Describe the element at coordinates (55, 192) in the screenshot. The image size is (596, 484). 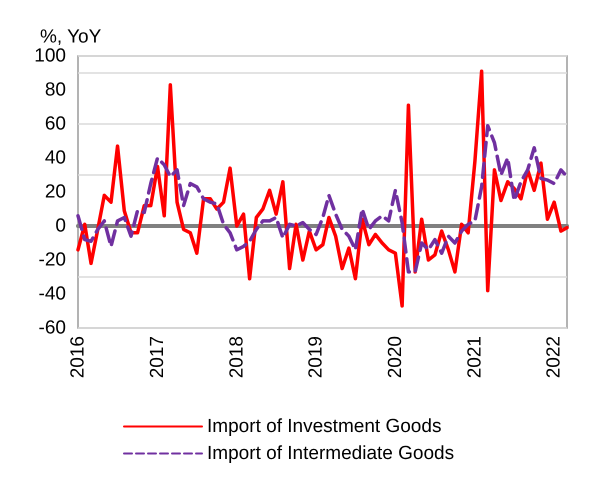
I see `y-tick-label: 20` at that location.